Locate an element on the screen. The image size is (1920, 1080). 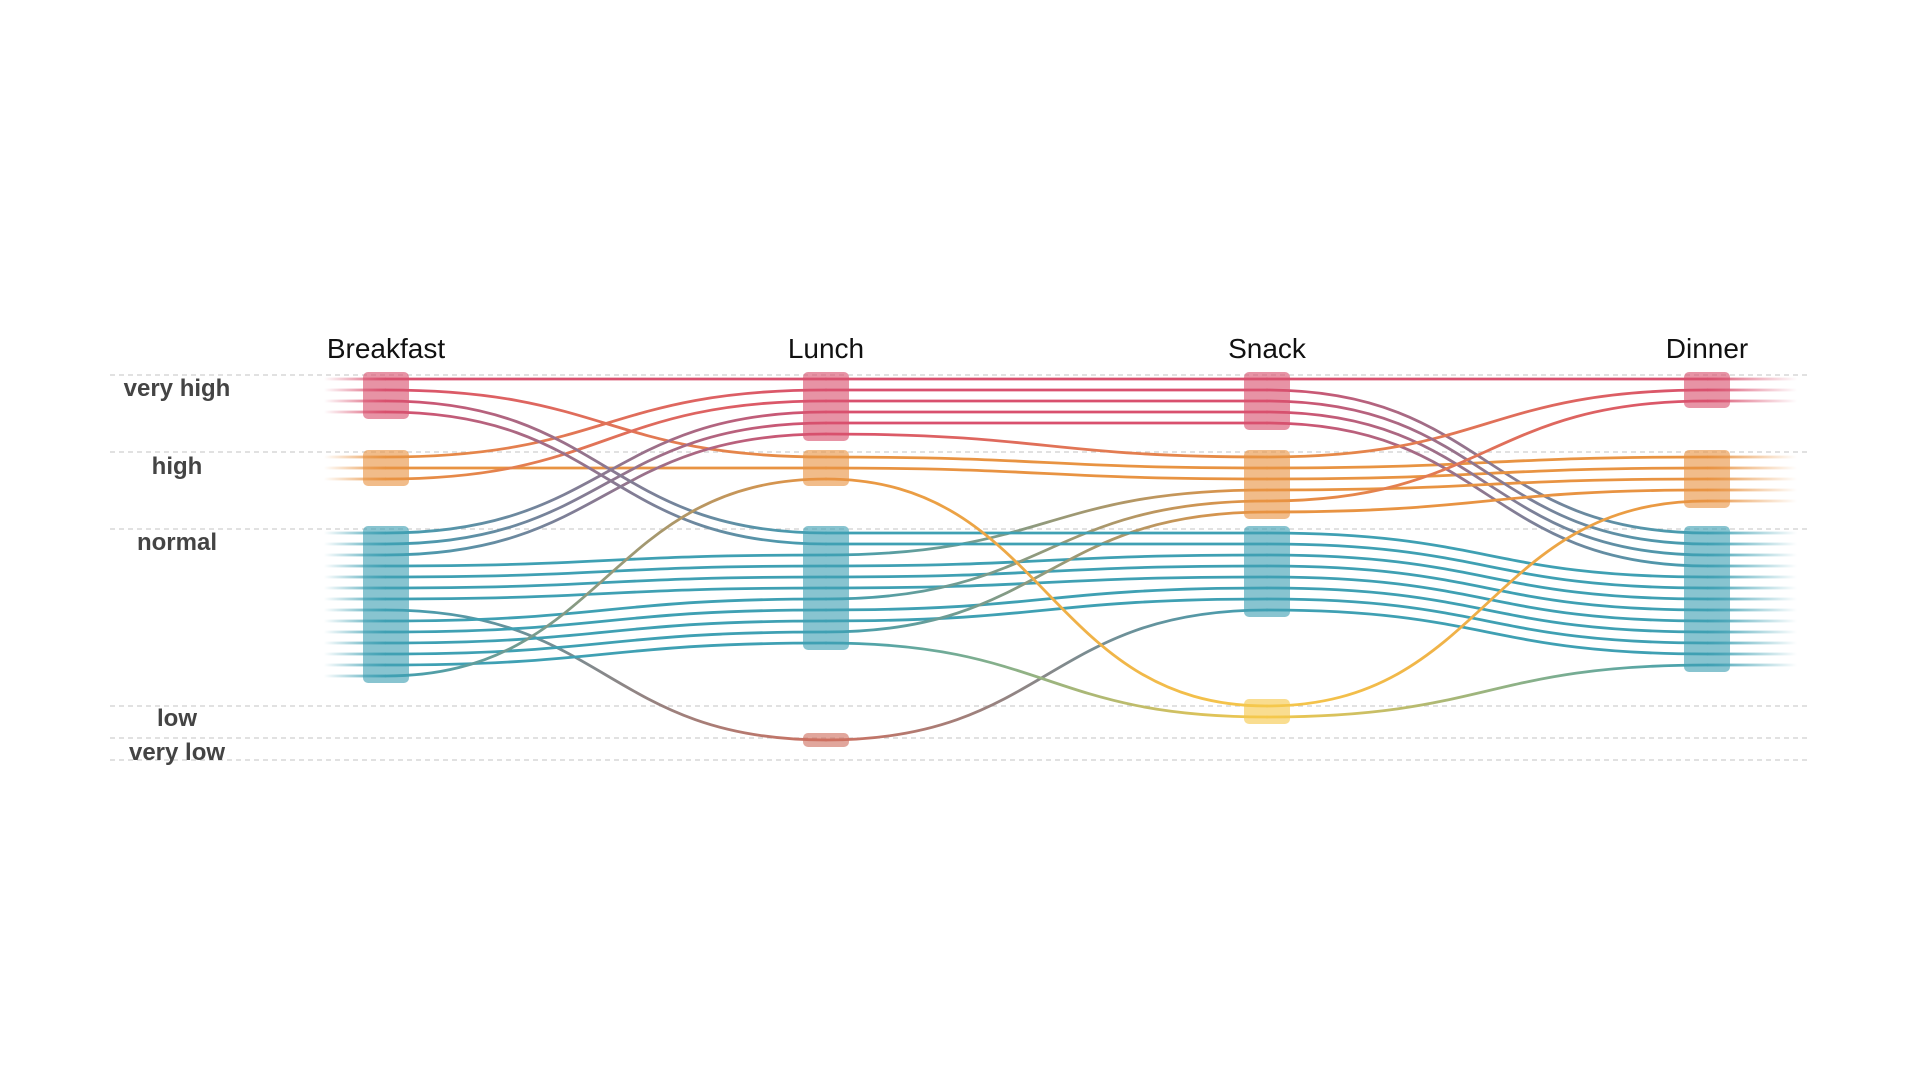
row-label-very-high: very high is located at coordinates (177, 388).